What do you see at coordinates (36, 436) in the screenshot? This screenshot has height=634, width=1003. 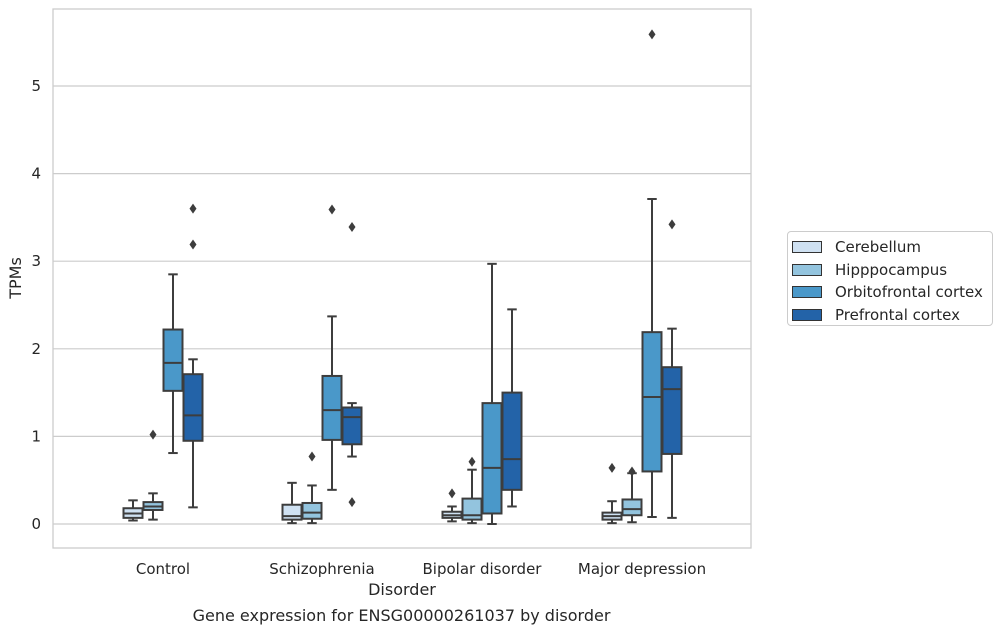 I see `y-tick-label: 1` at bounding box center [36, 436].